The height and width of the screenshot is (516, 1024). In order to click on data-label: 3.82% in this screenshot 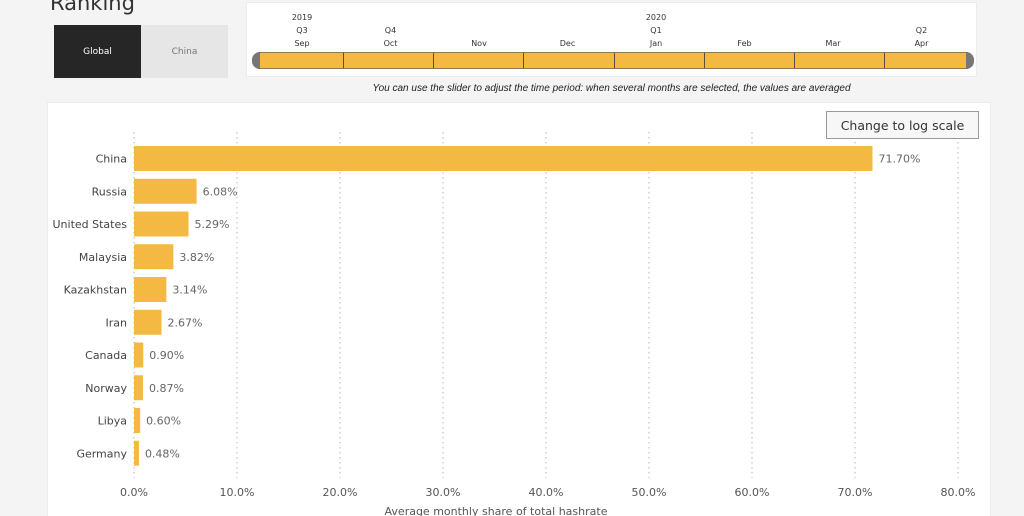, I will do `click(196, 257)`.